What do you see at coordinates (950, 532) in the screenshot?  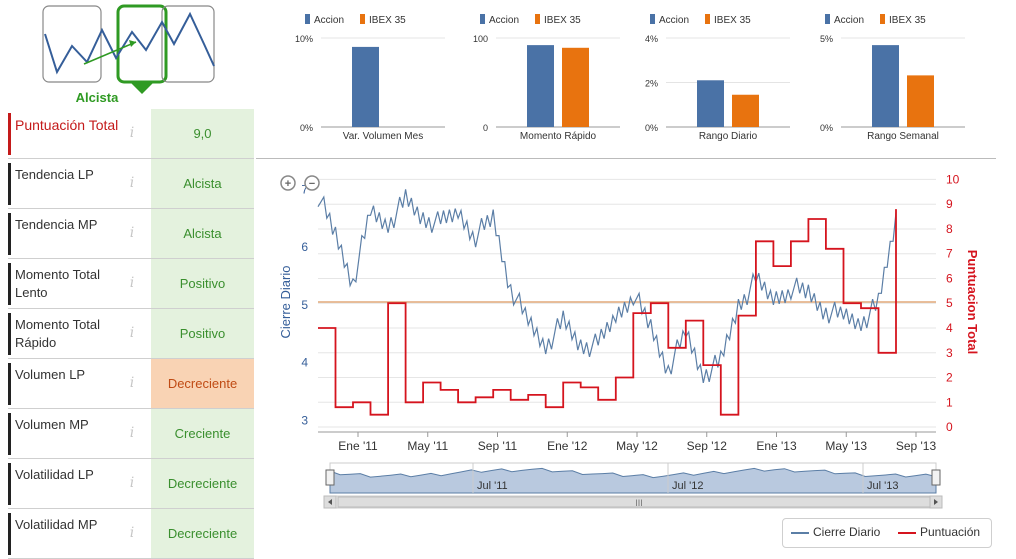 I see `legend-score-label: Puntuación` at bounding box center [950, 532].